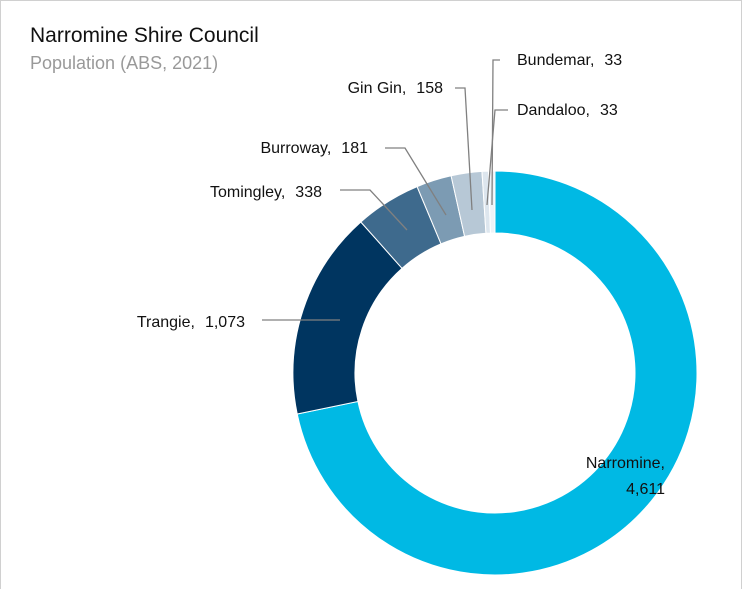 The height and width of the screenshot is (589, 755). I want to click on chart-subtitle: Population (ABS, 2021), so click(124, 63).